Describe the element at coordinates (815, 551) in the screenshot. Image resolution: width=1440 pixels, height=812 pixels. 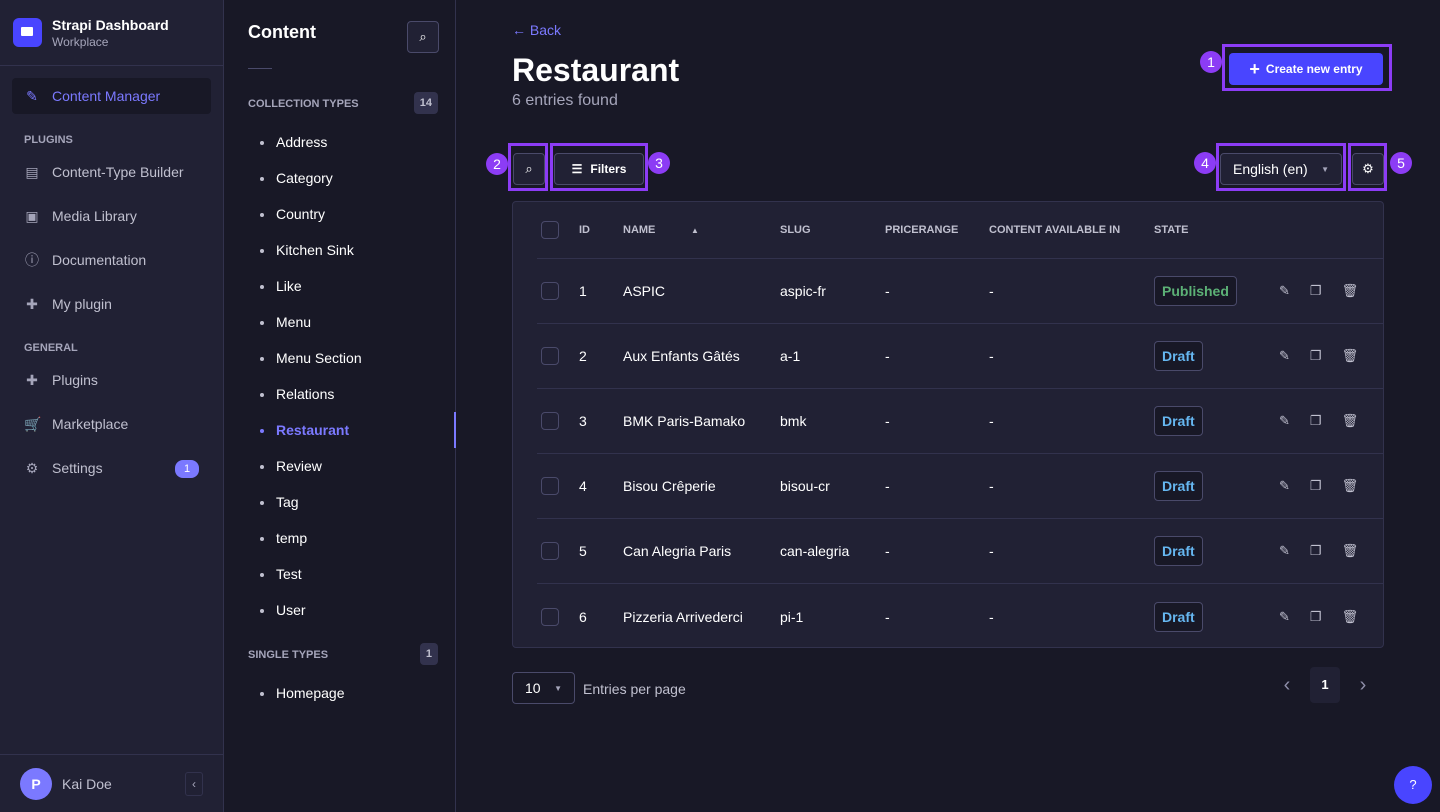
I see `cell-slug: can-alegria` at that location.